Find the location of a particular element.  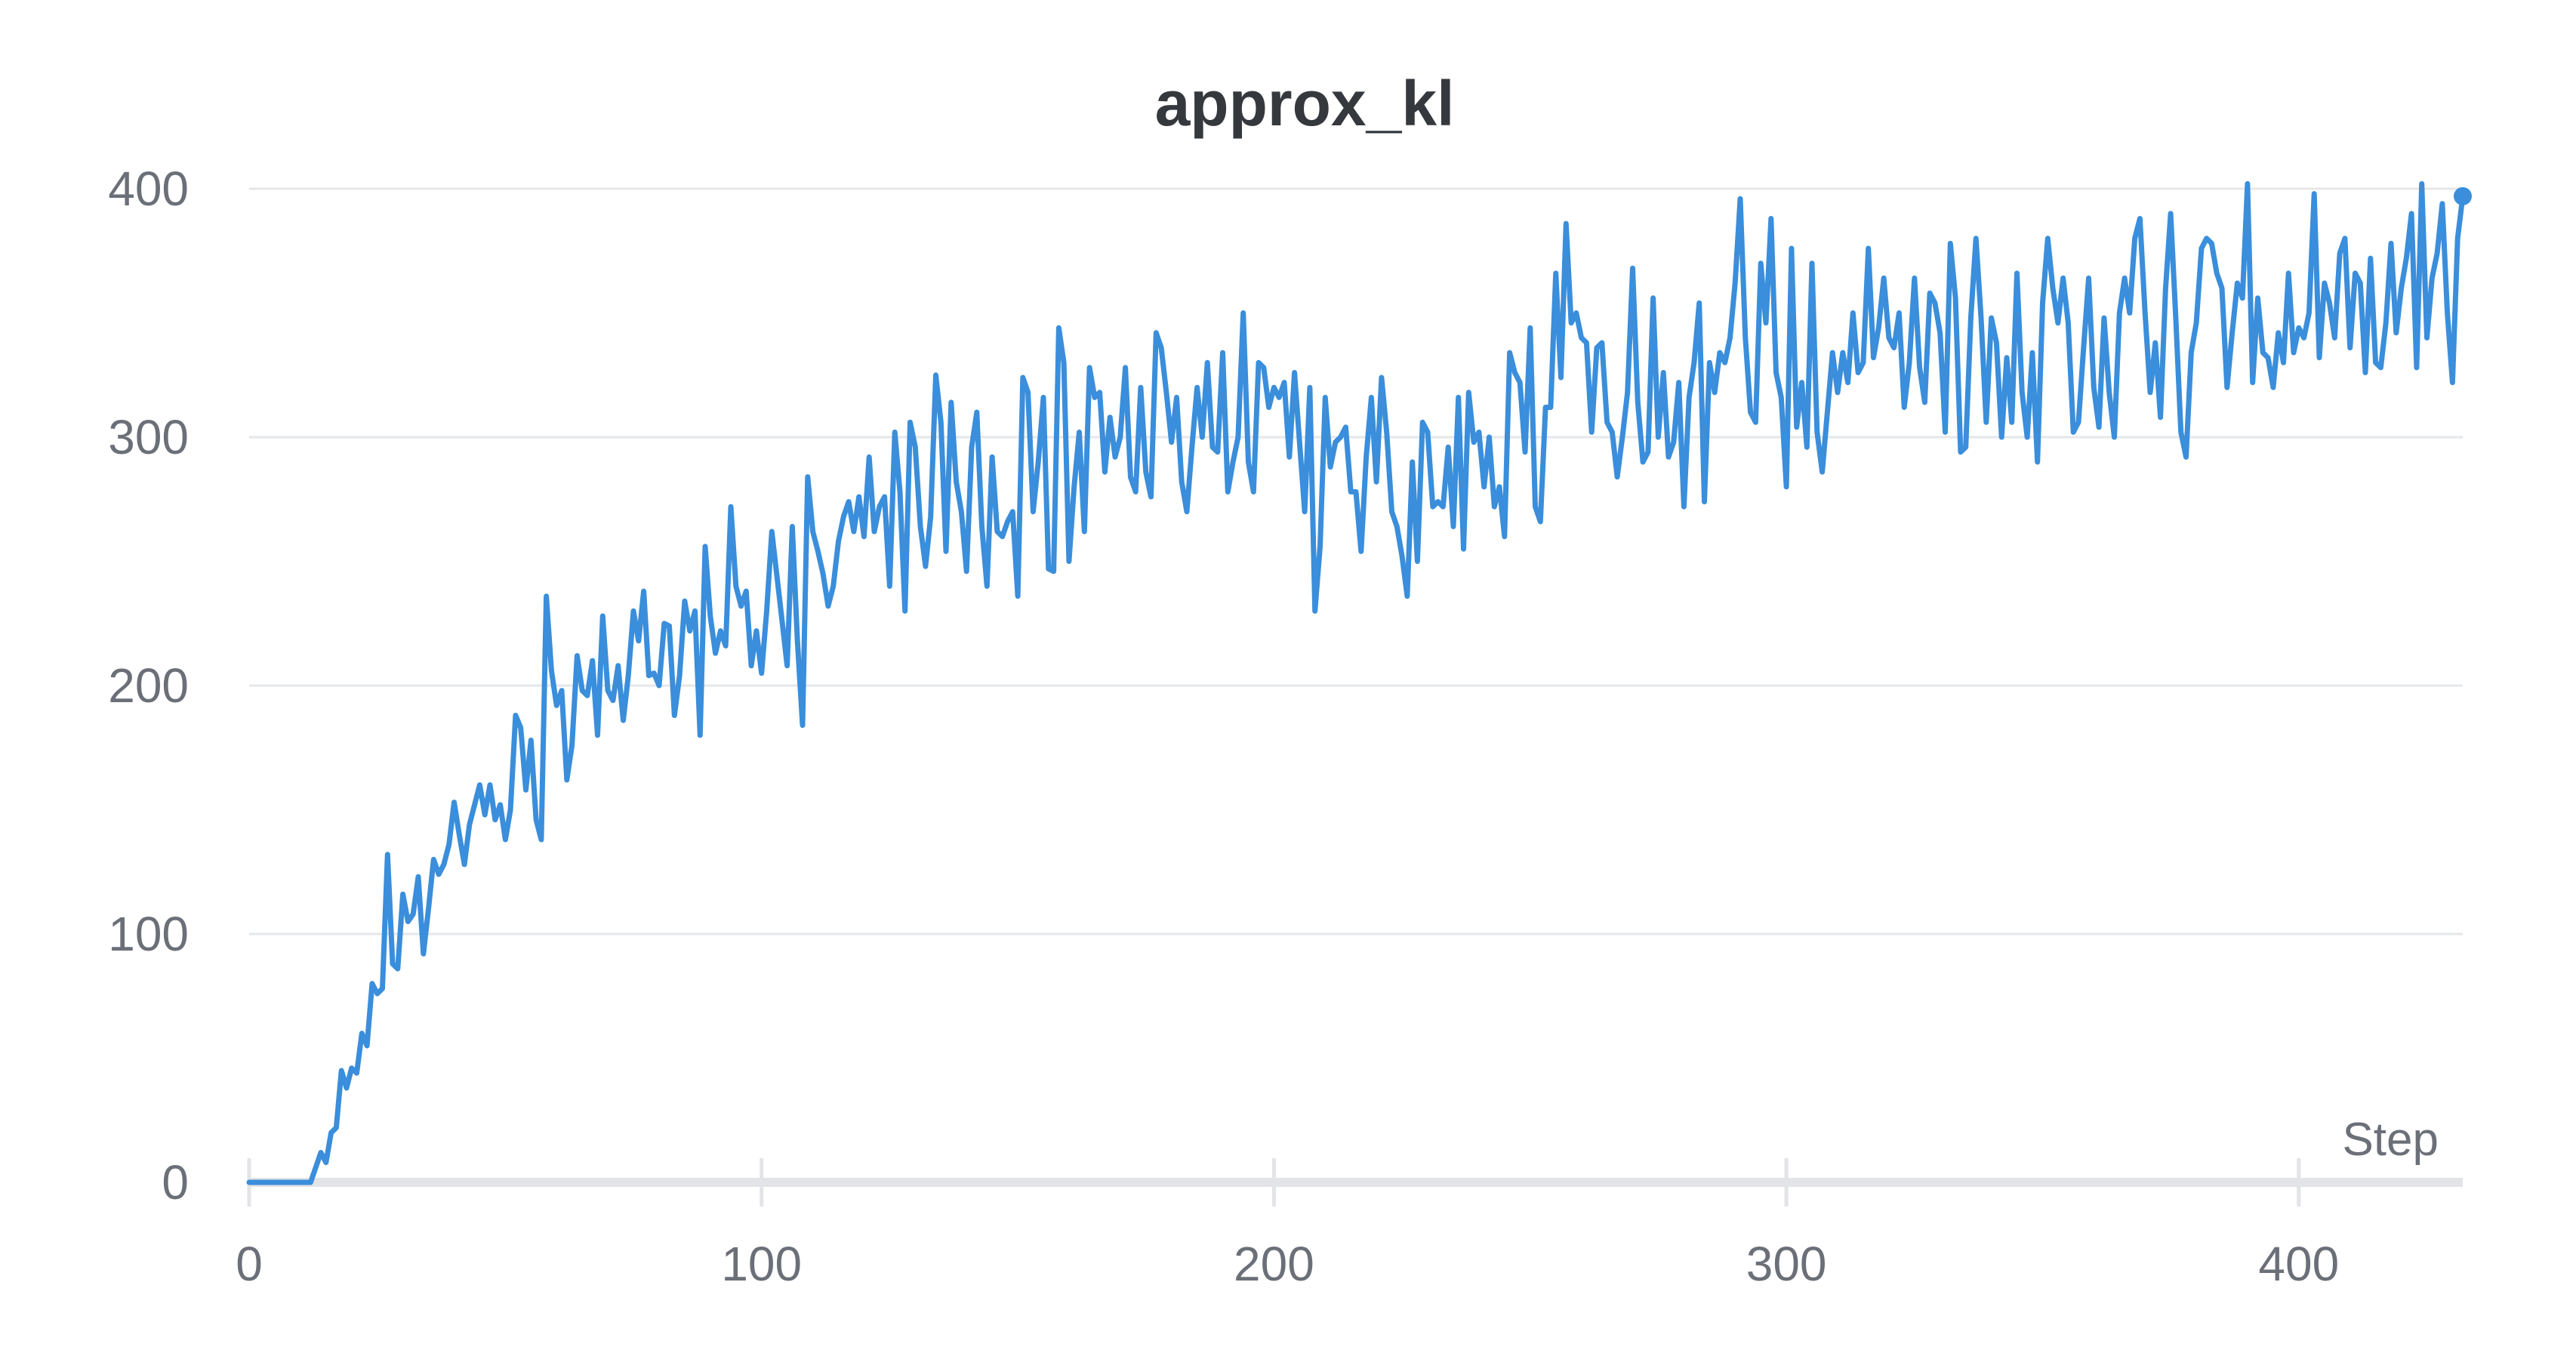

chart-title: approx_kl is located at coordinates (1305, 103).